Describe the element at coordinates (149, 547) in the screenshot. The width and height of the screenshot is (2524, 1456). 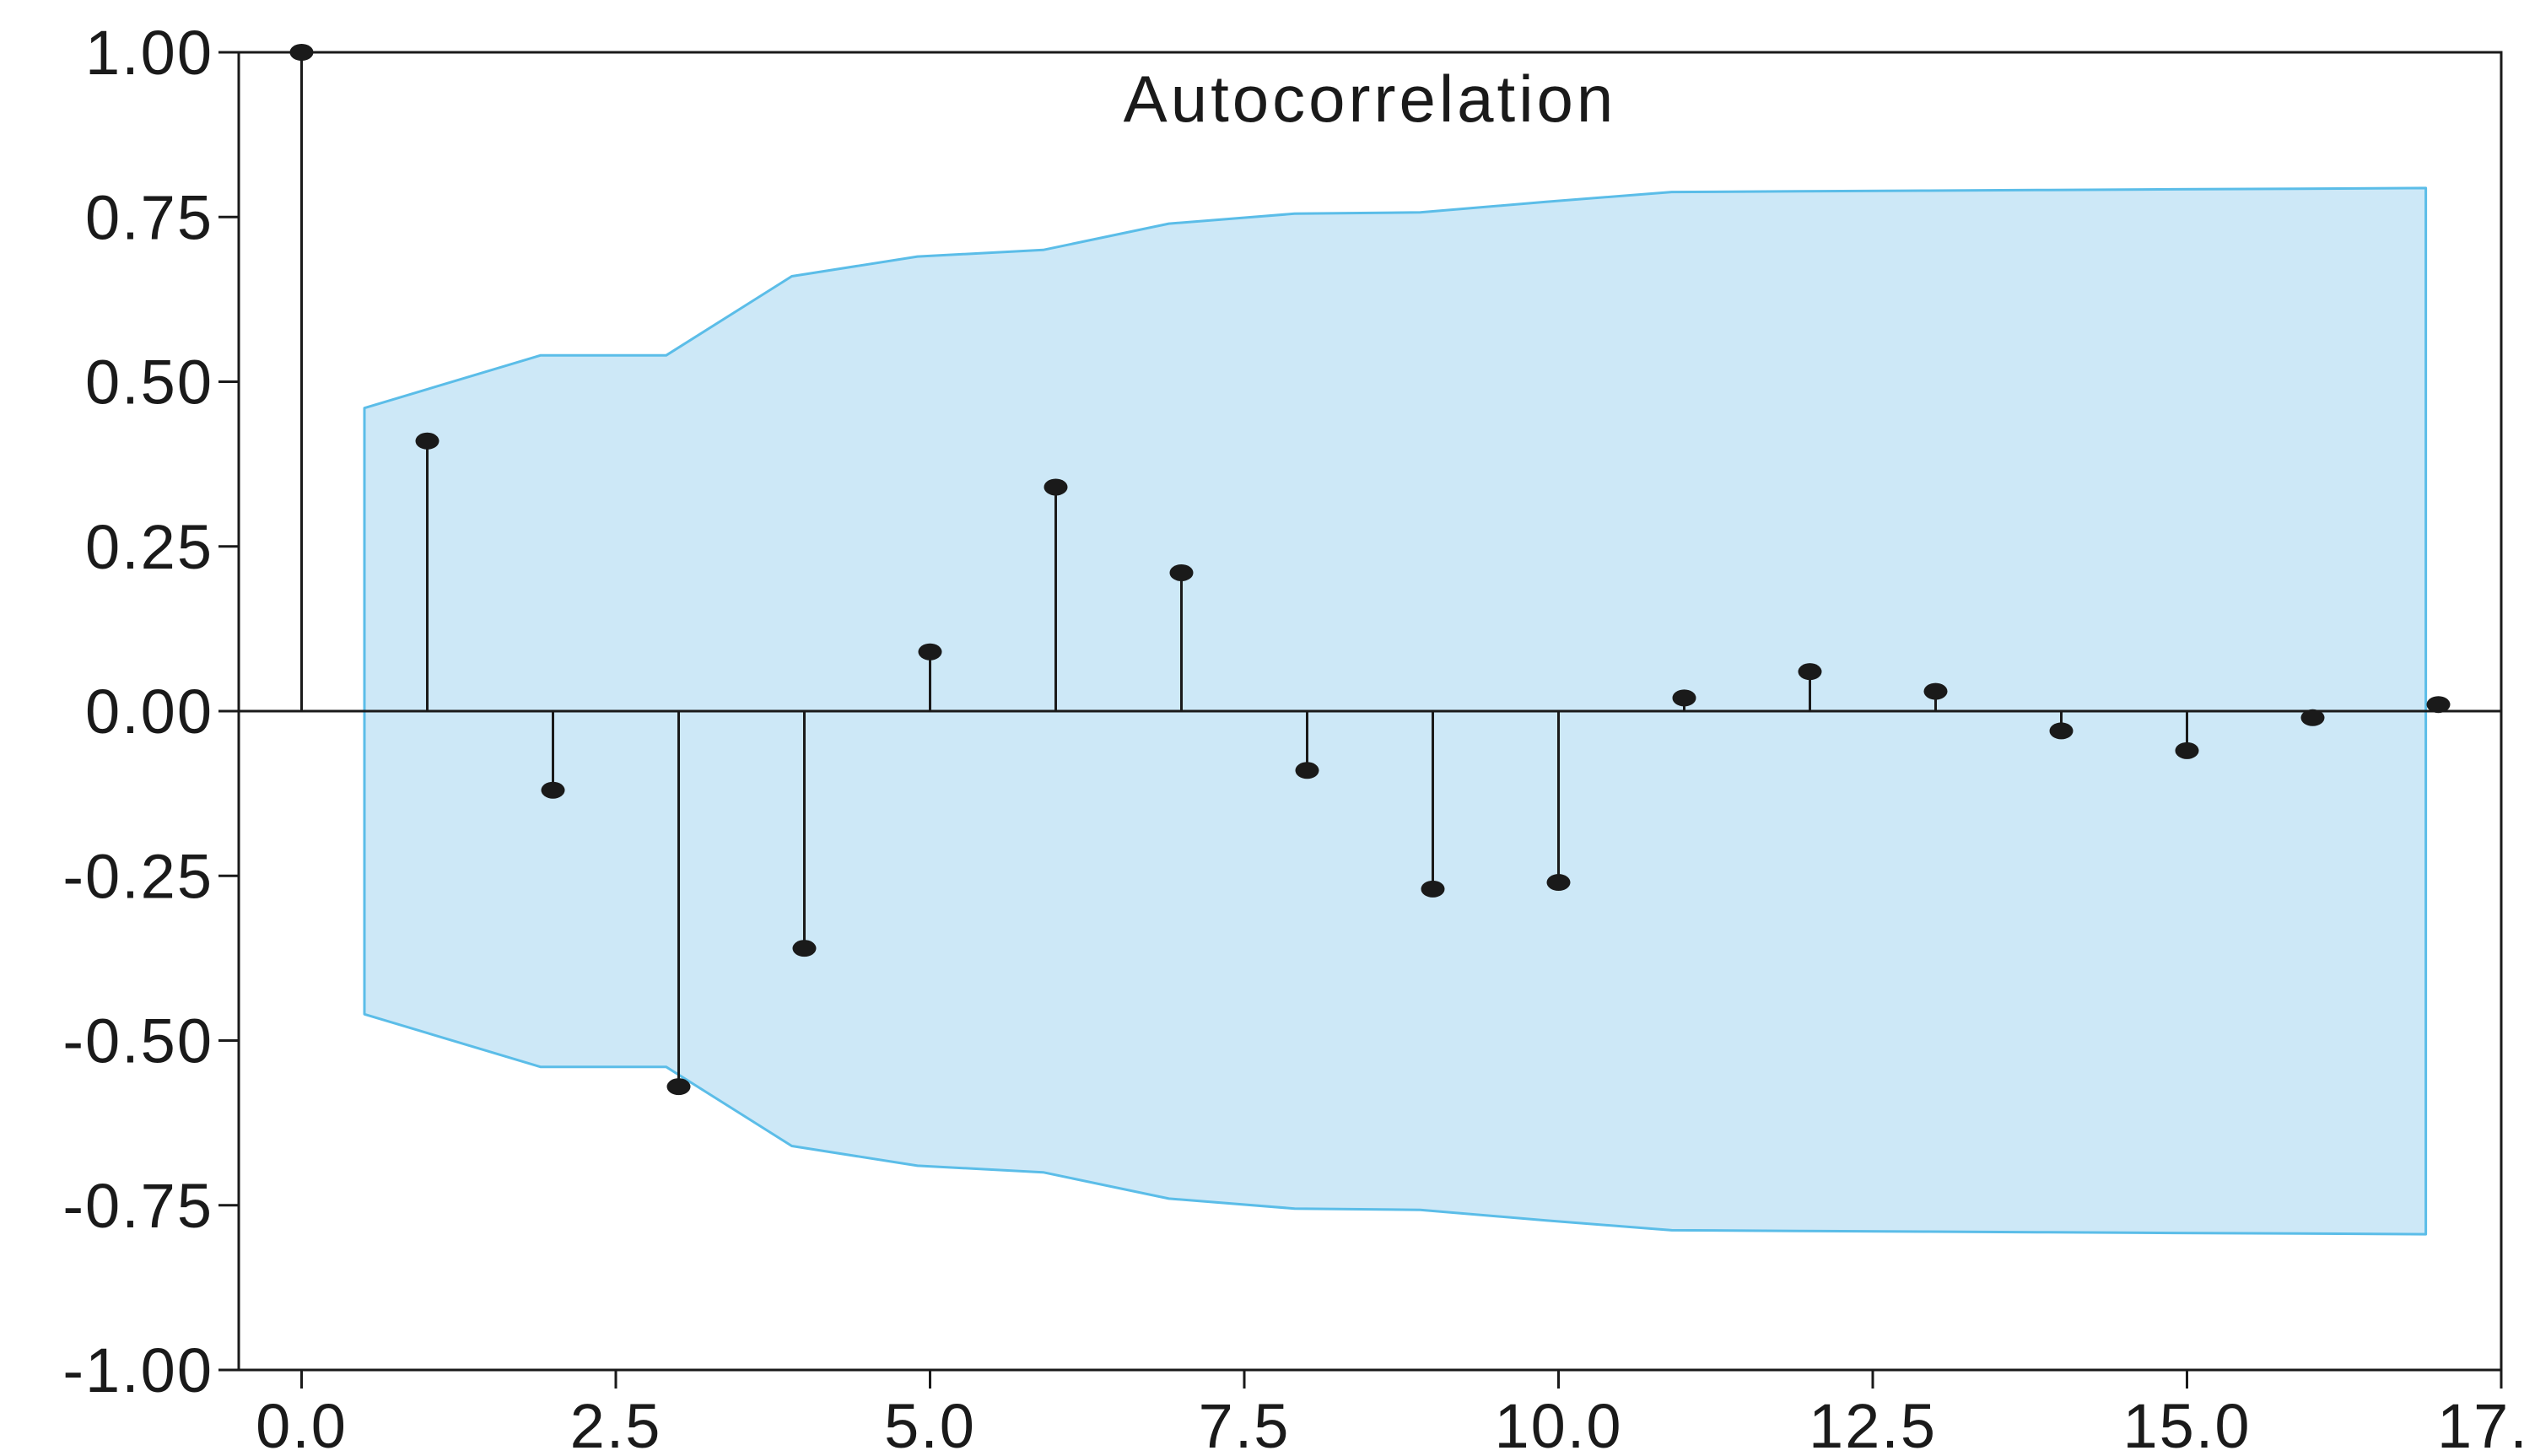
I see `y-tick-label: 0.25` at that location.